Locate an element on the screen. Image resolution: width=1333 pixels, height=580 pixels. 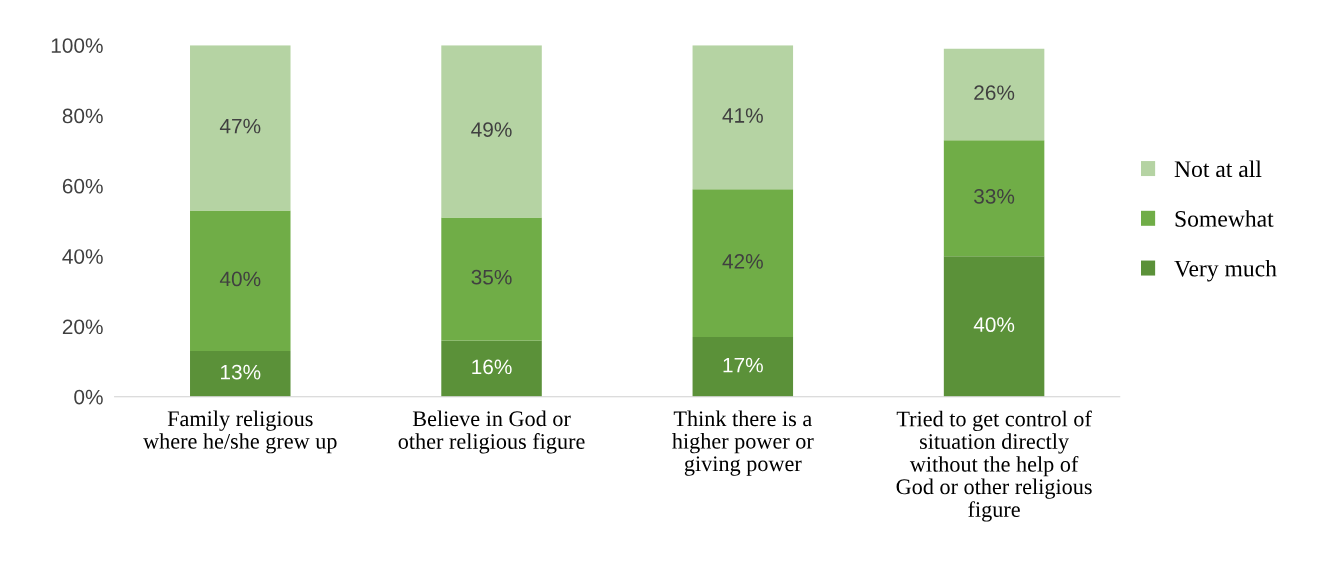
data-label: 17% is located at coordinates (743, 365).